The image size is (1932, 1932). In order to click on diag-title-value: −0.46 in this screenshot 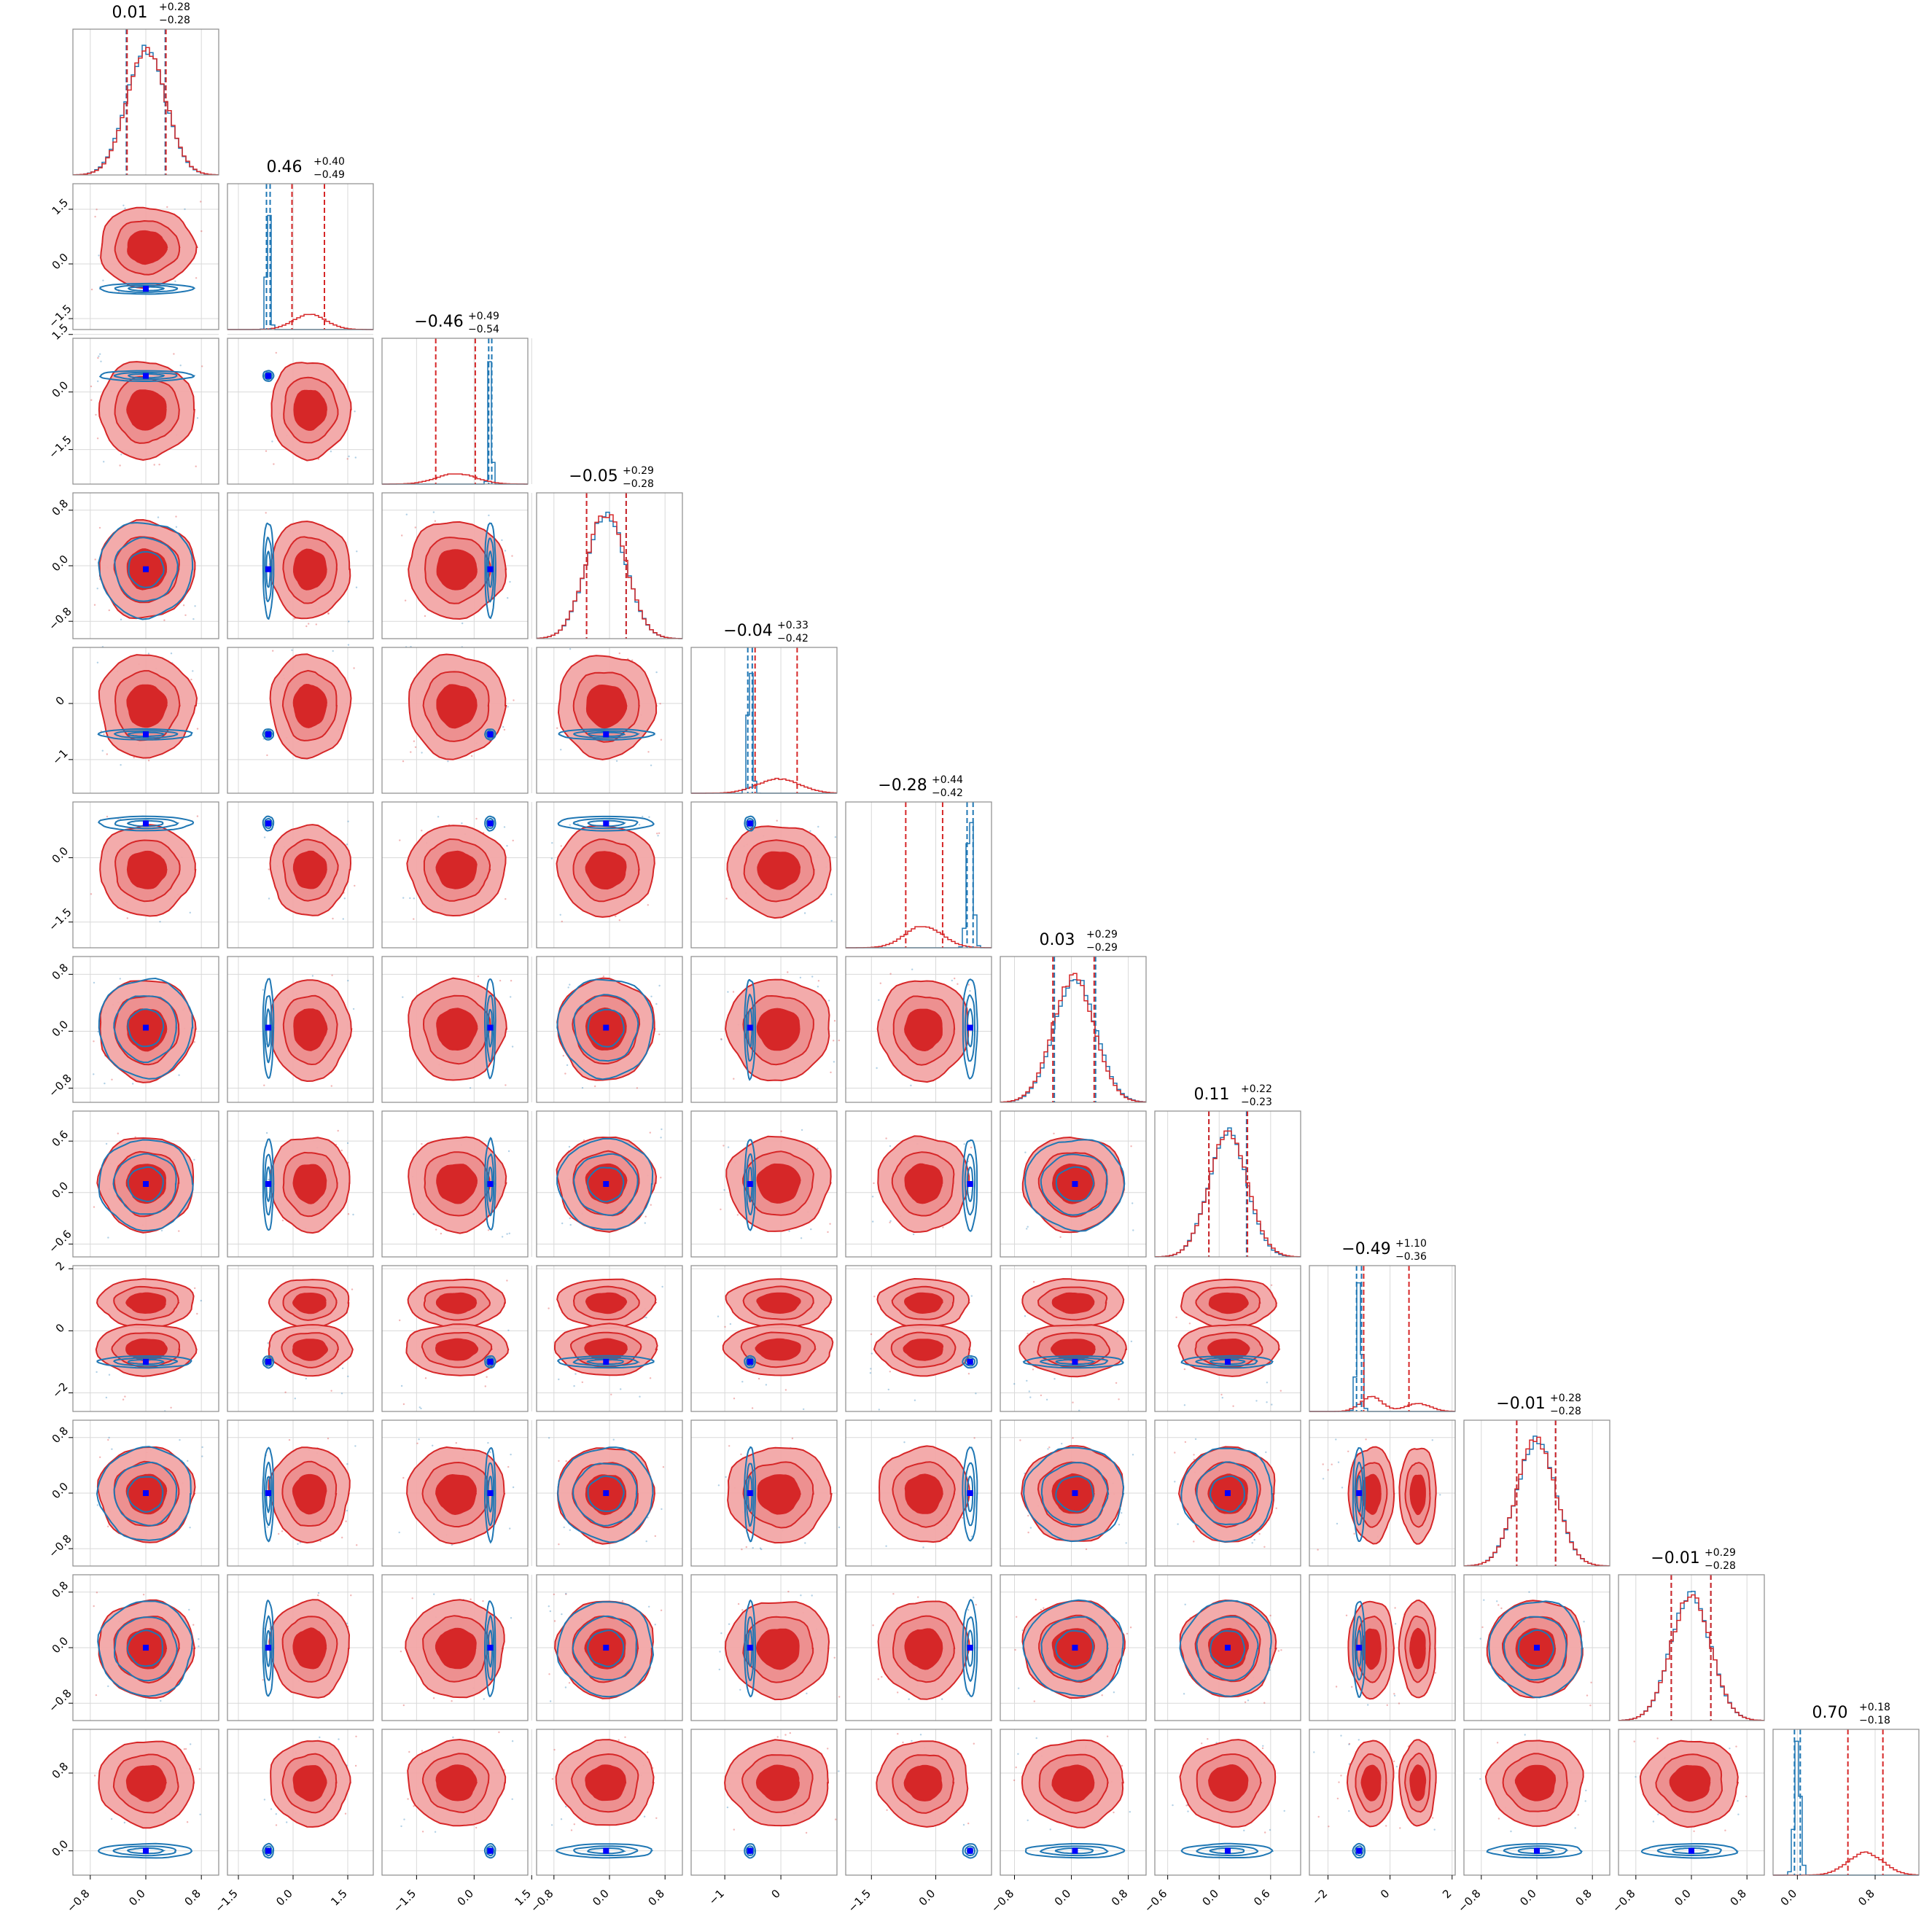, I will do `click(438, 322)`.